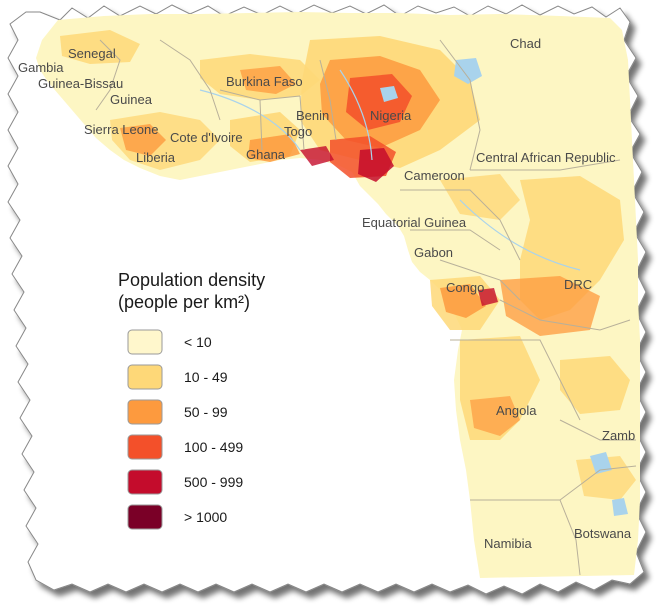  Describe the element at coordinates (206, 137) in the screenshot. I see `label-cote-divoire: Cote d'Ivoire` at that location.